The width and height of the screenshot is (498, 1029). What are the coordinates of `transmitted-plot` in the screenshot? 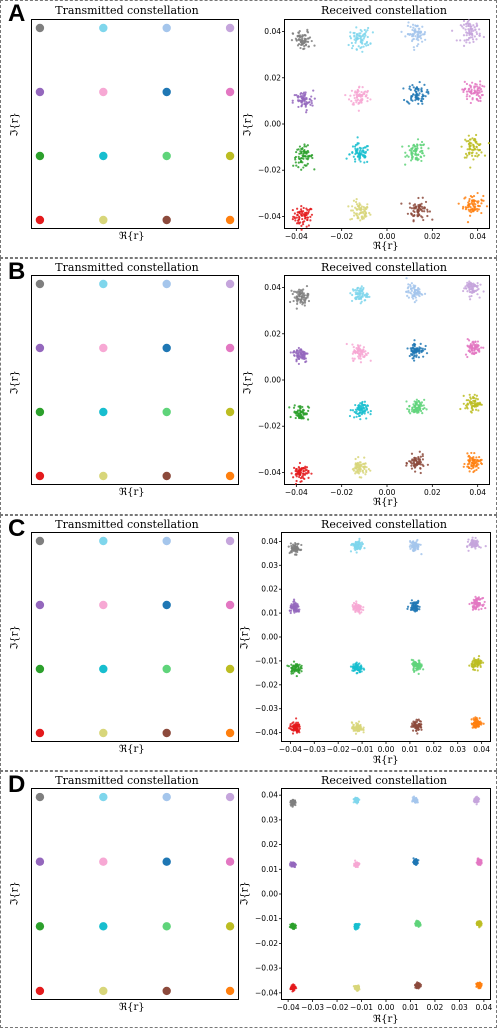 It's located at (135, 380).